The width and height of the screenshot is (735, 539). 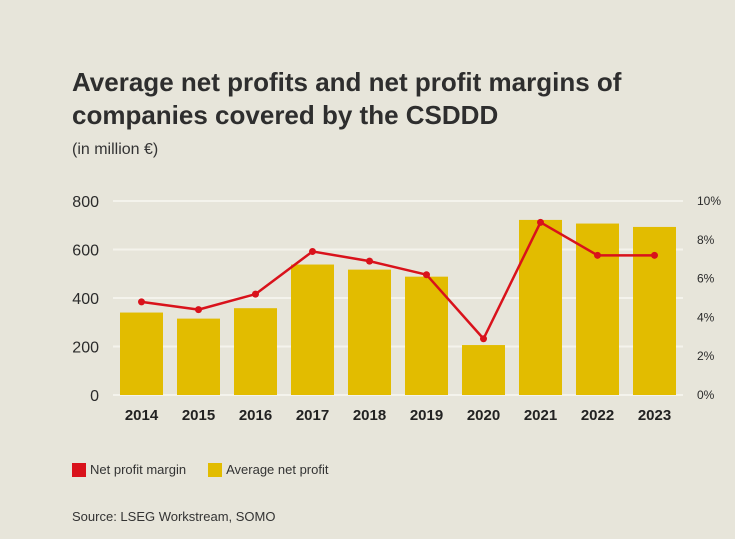 What do you see at coordinates (706, 317) in the screenshot?
I see `y2-tick-label: 4%` at bounding box center [706, 317].